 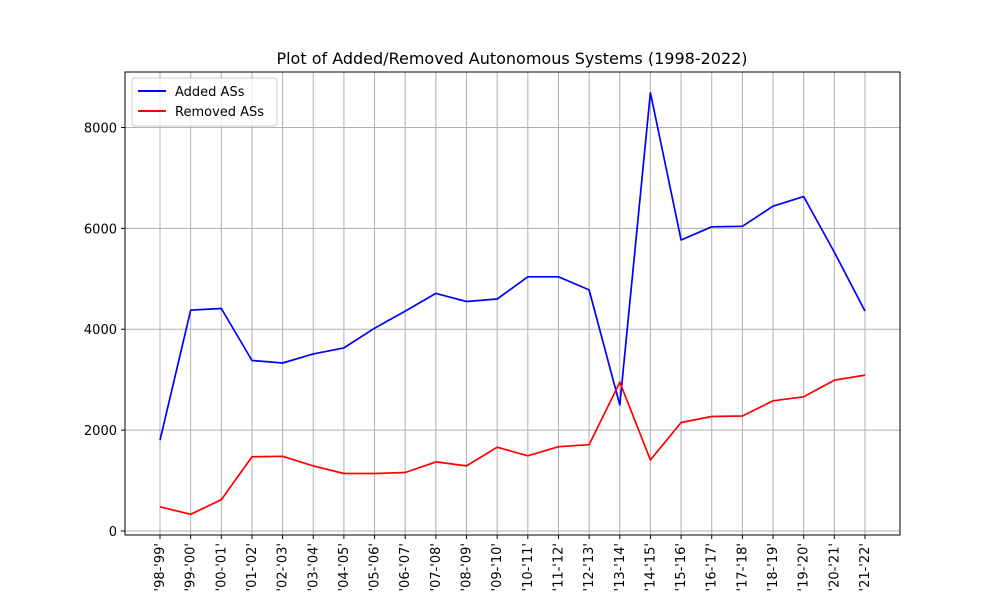 I want to click on x-tick-label: '17-'18', so click(x=742, y=567).